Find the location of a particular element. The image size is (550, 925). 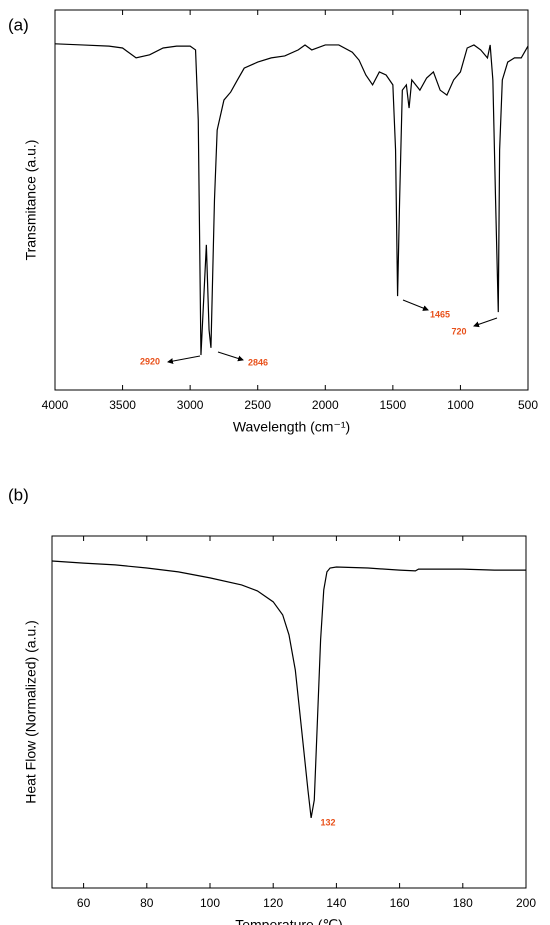

x-tick-label: 4000 is located at coordinates (55, 405).